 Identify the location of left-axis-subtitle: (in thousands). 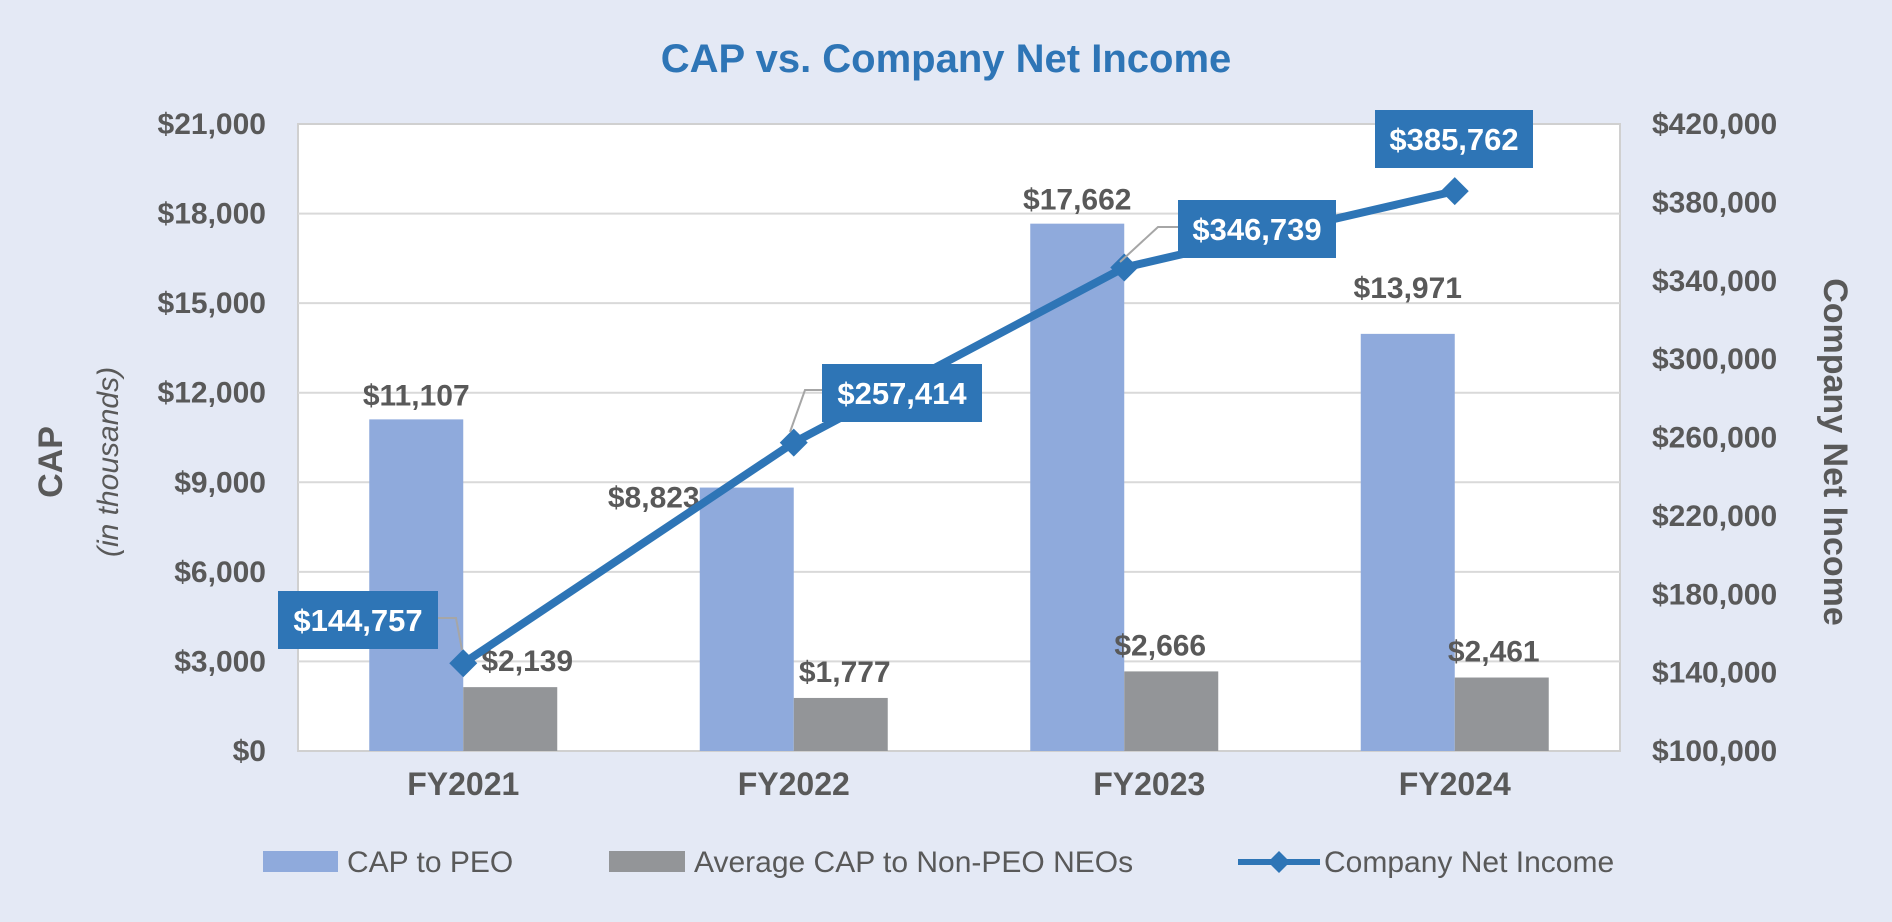
(108, 462).